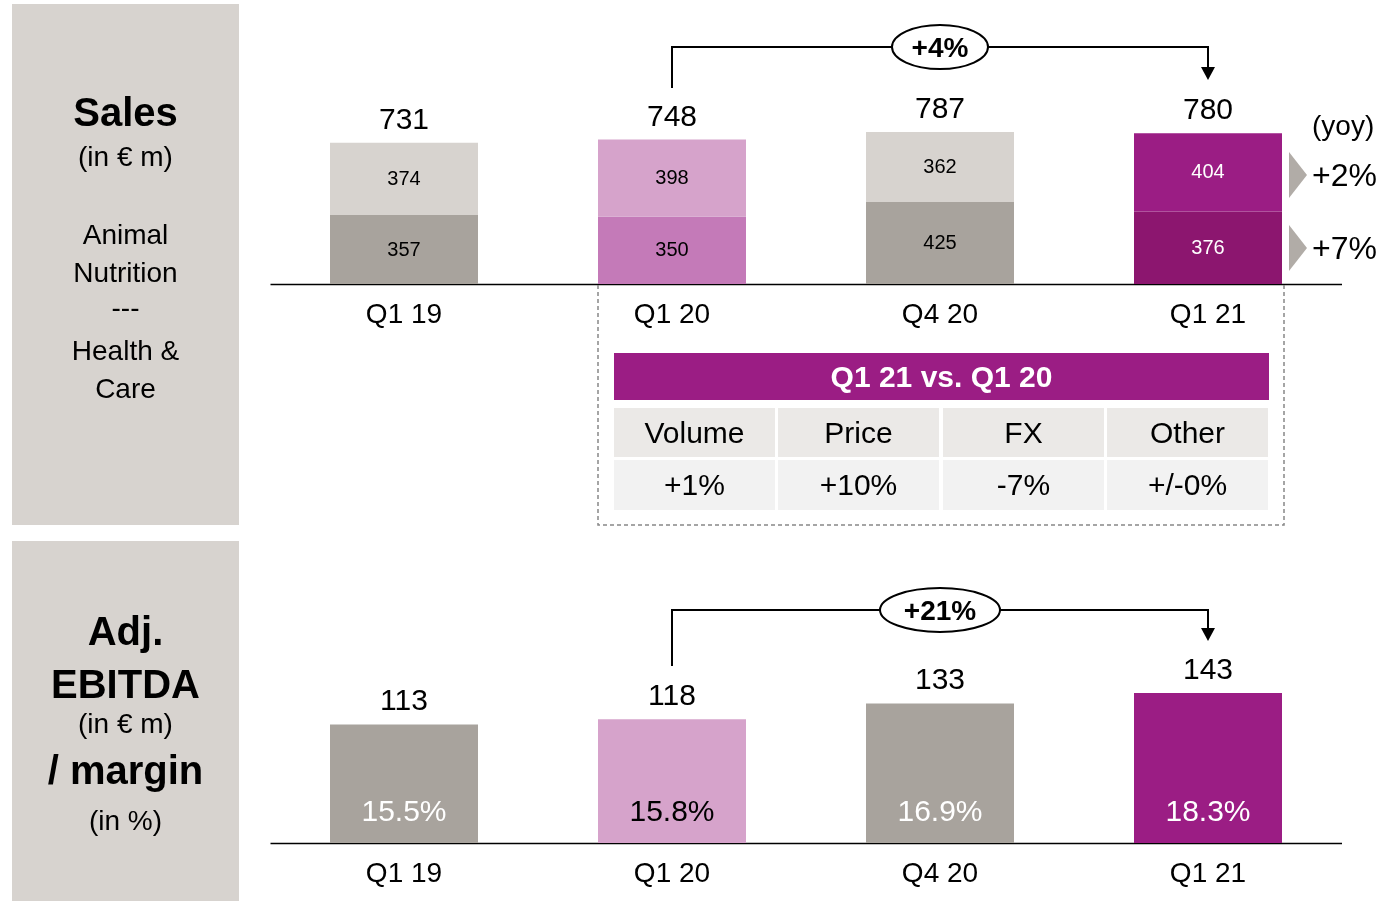 This screenshot has height=901, width=1386. Describe the element at coordinates (404, 118) in the screenshot. I see `total-label: 731` at that location.